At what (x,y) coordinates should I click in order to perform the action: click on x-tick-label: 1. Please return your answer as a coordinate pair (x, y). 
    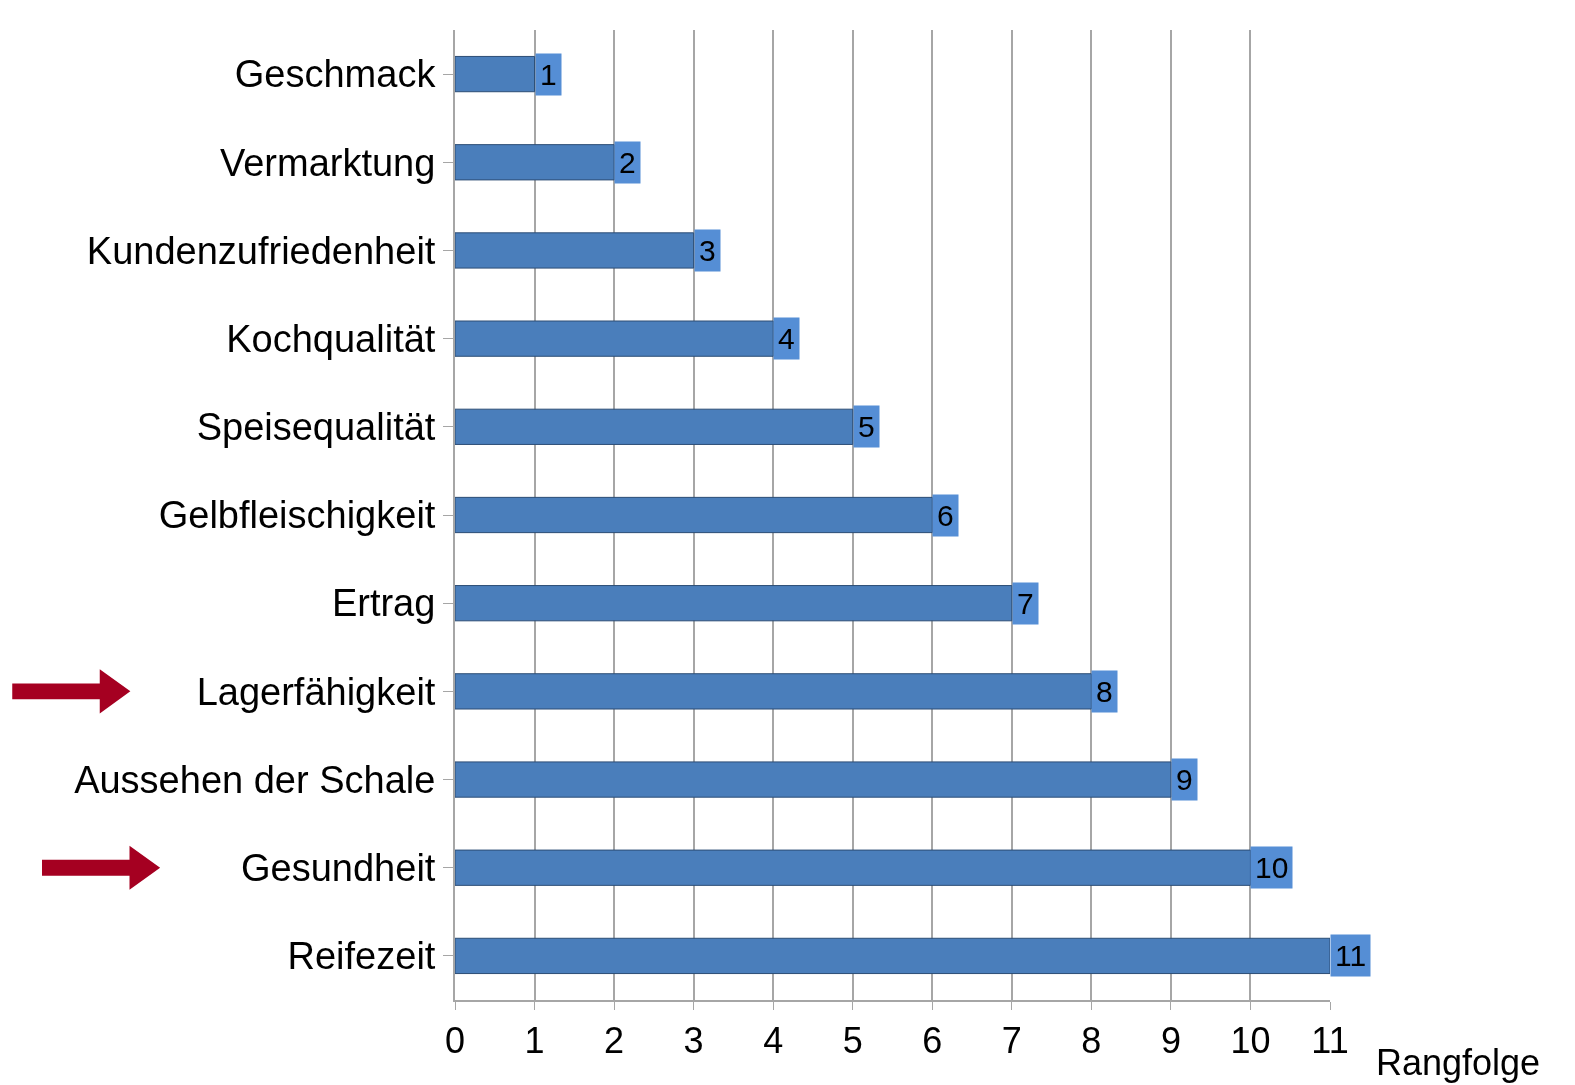
    Looking at the image, I should click on (534, 1041).